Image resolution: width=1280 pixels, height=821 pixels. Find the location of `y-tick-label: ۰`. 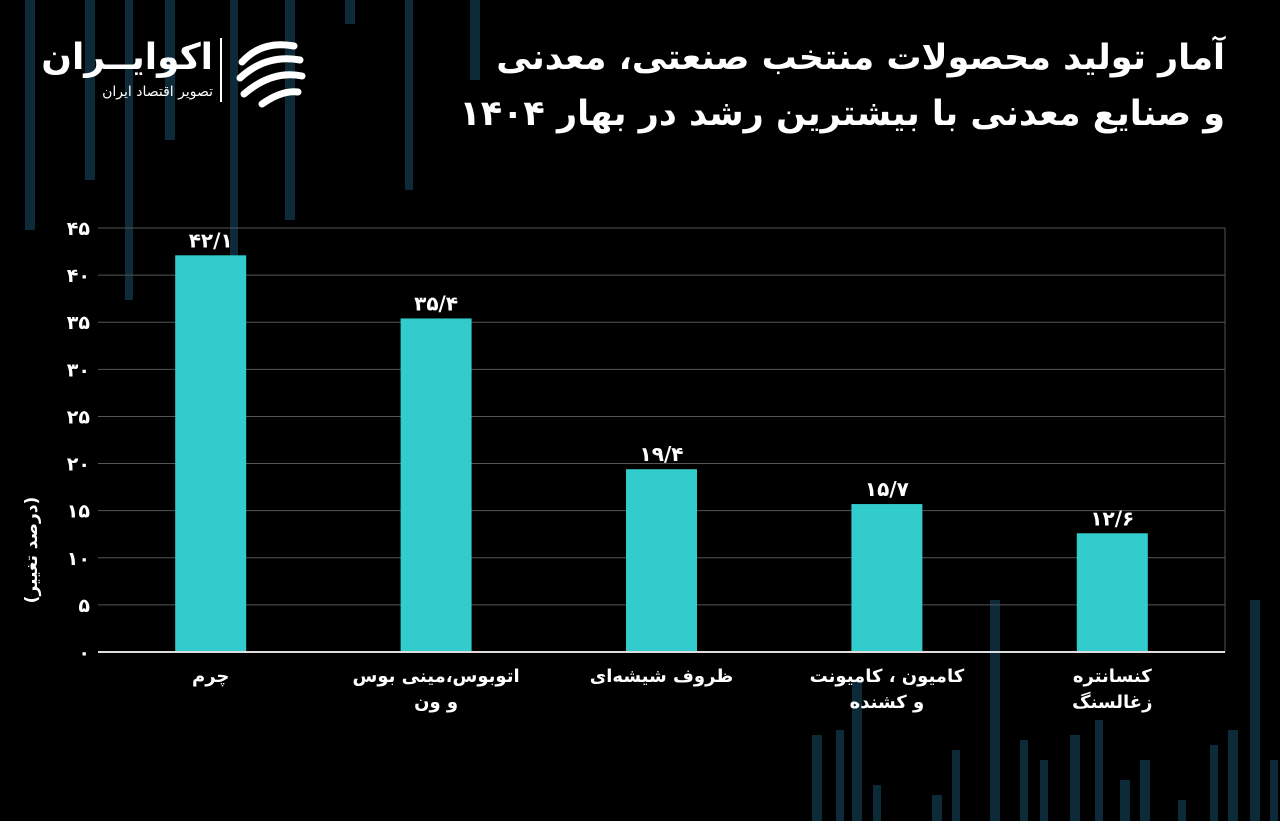

y-tick-label: ۰ is located at coordinates (84, 653).